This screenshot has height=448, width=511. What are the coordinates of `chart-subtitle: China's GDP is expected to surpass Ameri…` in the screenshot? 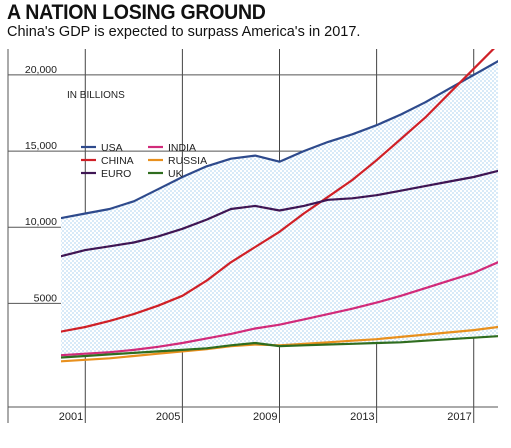 It's located at (184, 32).